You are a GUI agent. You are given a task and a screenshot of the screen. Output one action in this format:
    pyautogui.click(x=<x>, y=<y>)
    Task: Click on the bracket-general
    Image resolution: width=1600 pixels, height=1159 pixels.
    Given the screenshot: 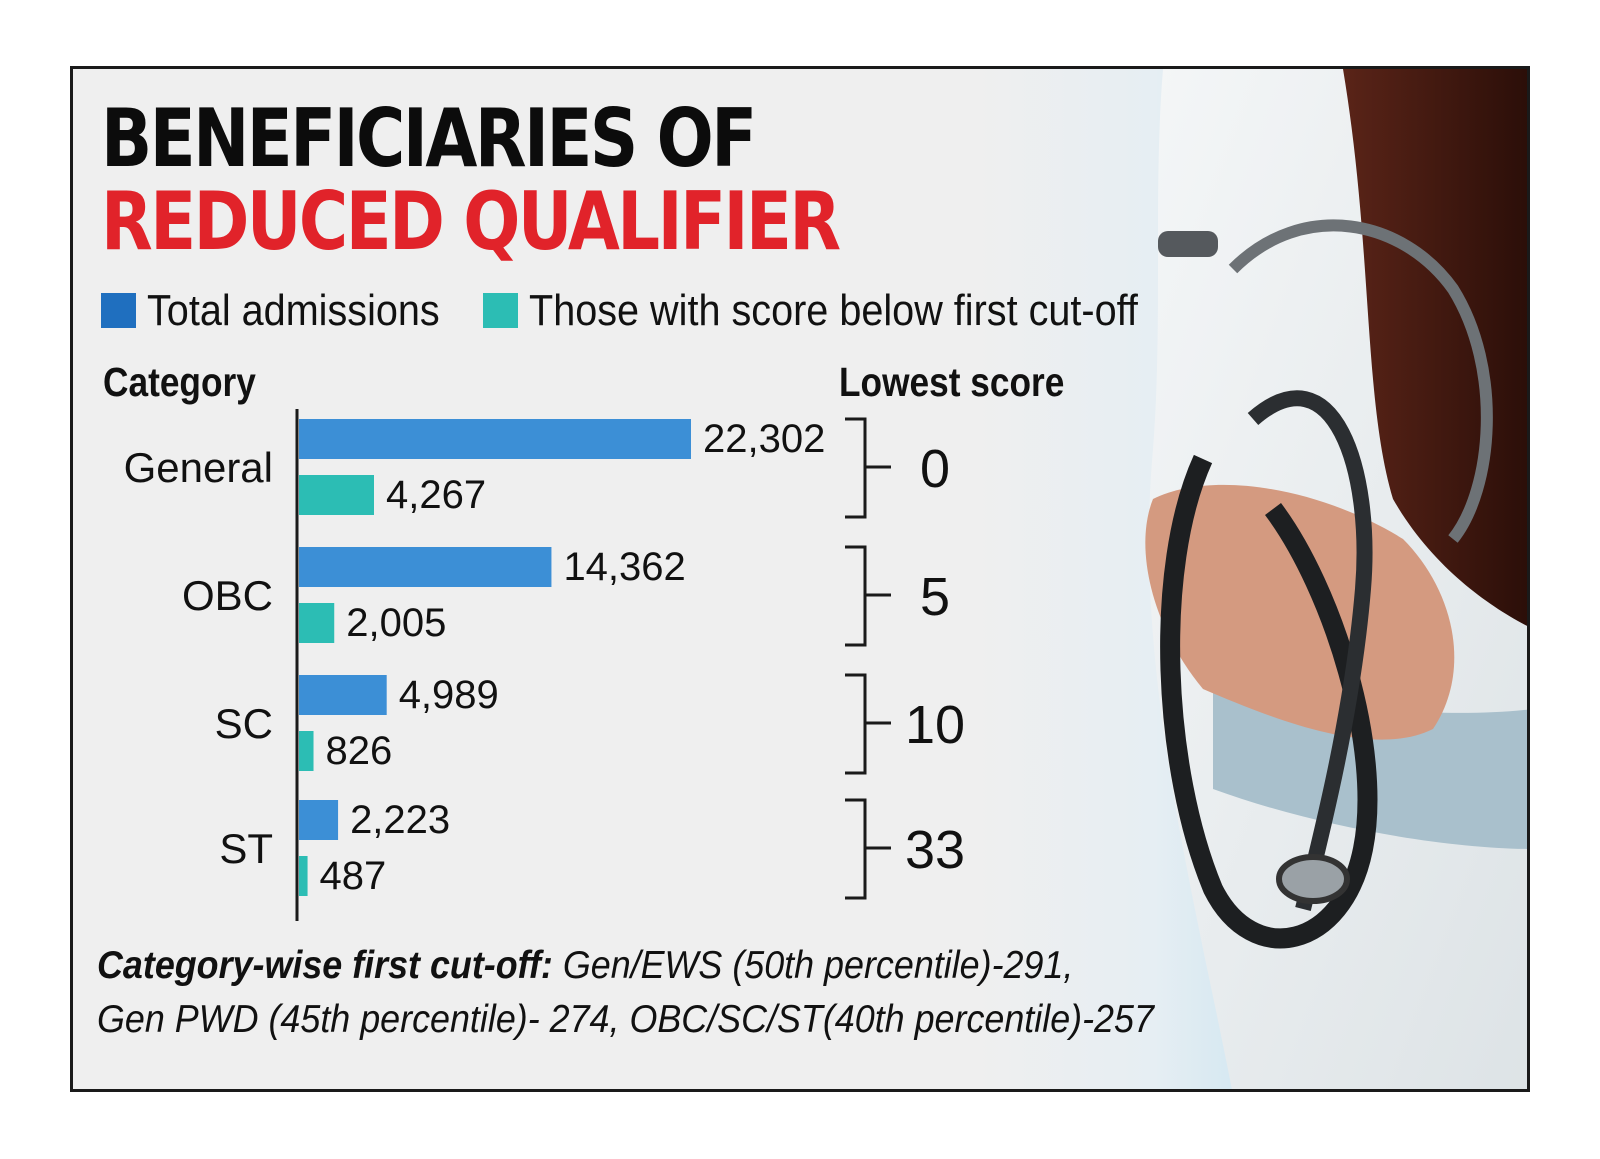 What is the action you would take?
    pyautogui.click(x=868, y=468)
    